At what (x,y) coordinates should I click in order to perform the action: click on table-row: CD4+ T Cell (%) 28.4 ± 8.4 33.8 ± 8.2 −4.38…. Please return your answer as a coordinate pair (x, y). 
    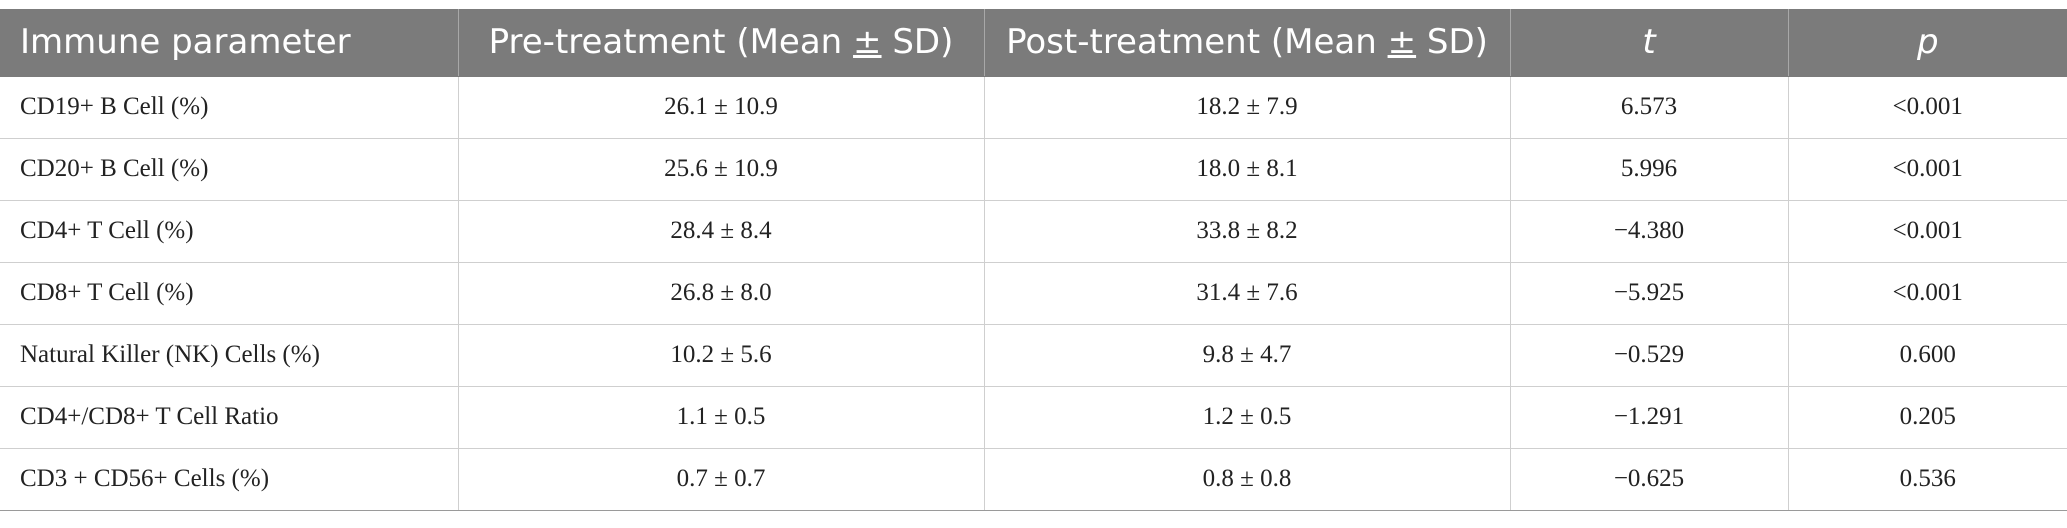
    Looking at the image, I should click on (1033, 231).